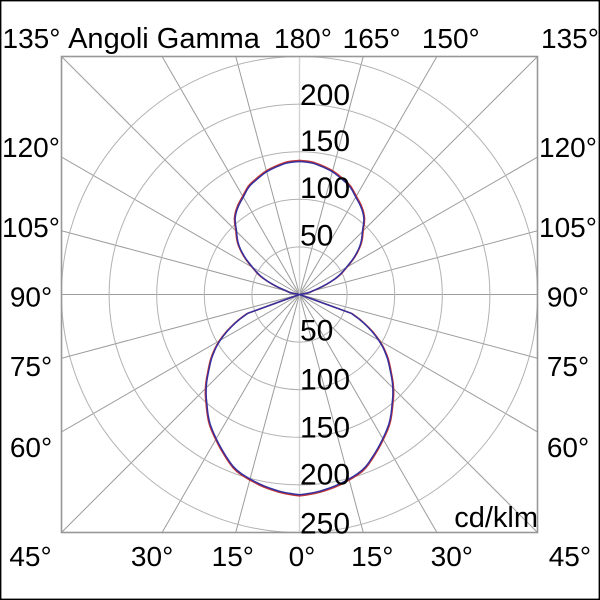 Image resolution: width=600 pixels, height=600 pixels. What do you see at coordinates (302, 556) in the screenshot?
I see `svg-text: 0°` at bounding box center [302, 556].